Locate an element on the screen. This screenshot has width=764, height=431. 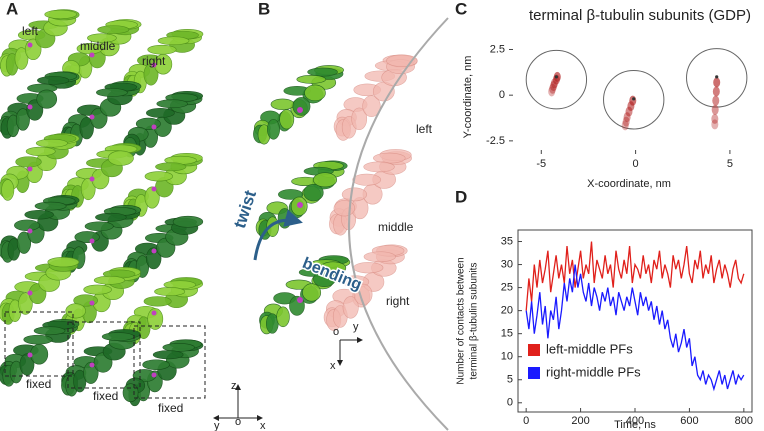
plot-frame is located at coordinates (635, 321).